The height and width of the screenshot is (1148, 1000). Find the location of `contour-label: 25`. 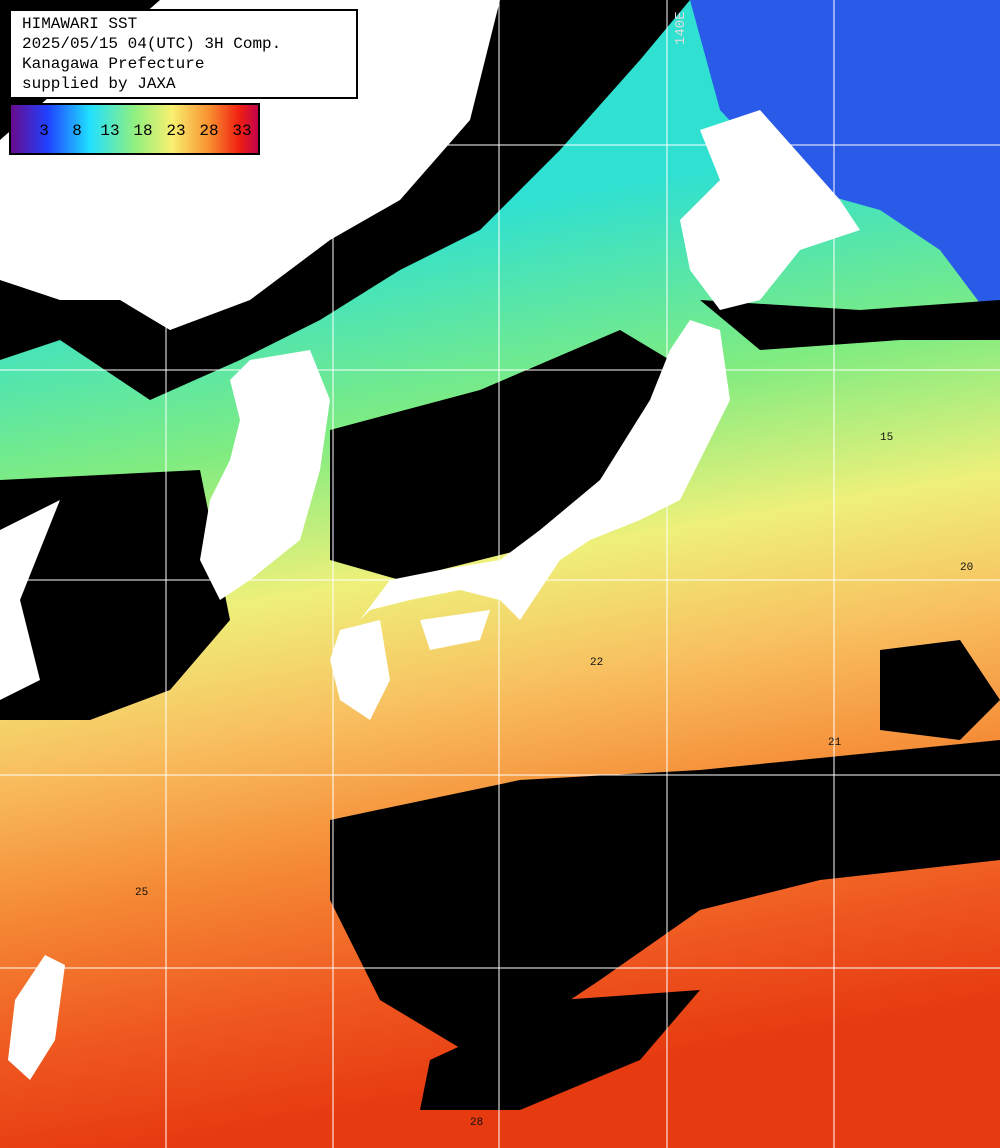

contour-label: 25 is located at coordinates (141, 893).